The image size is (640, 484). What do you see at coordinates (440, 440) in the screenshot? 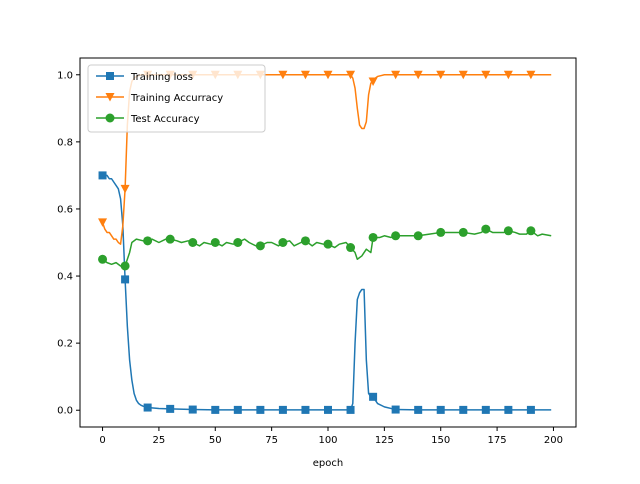
I see `x-tick-label: 150` at bounding box center [440, 440].